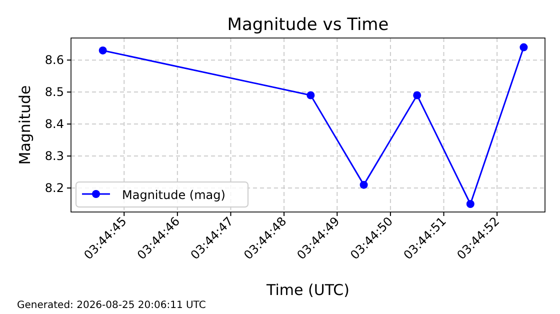 This screenshot has height=314, width=560. What do you see at coordinates (54, 60) in the screenshot?
I see `y-tick-label: 8.6` at bounding box center [54, 60].